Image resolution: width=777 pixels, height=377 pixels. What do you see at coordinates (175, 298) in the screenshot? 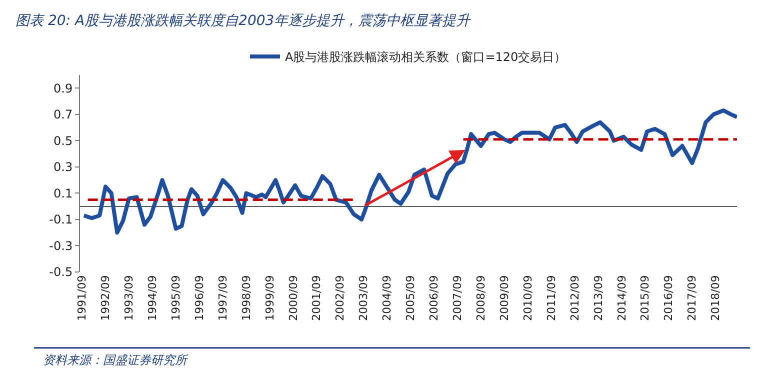
I see `x-tick-label: 1995/09` at bounding box center [175, 298].